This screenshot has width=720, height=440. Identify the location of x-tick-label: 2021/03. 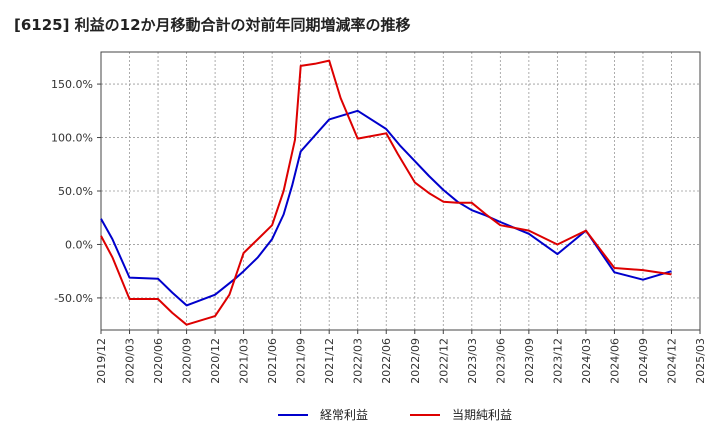
(244, 361).